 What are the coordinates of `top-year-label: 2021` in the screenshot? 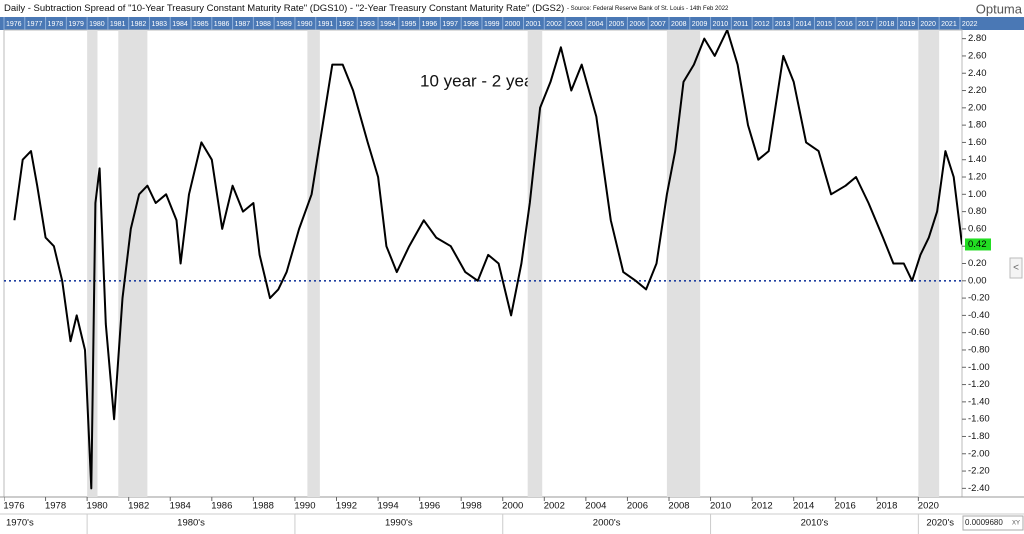 It's located at (949, 24).